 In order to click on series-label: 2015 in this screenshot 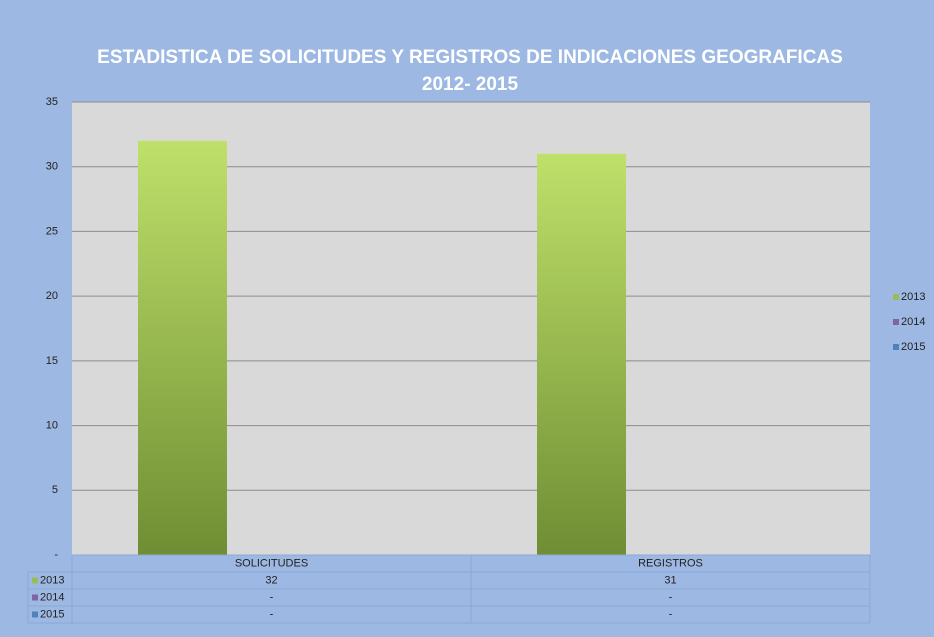, I will do `click(52, 614)`.